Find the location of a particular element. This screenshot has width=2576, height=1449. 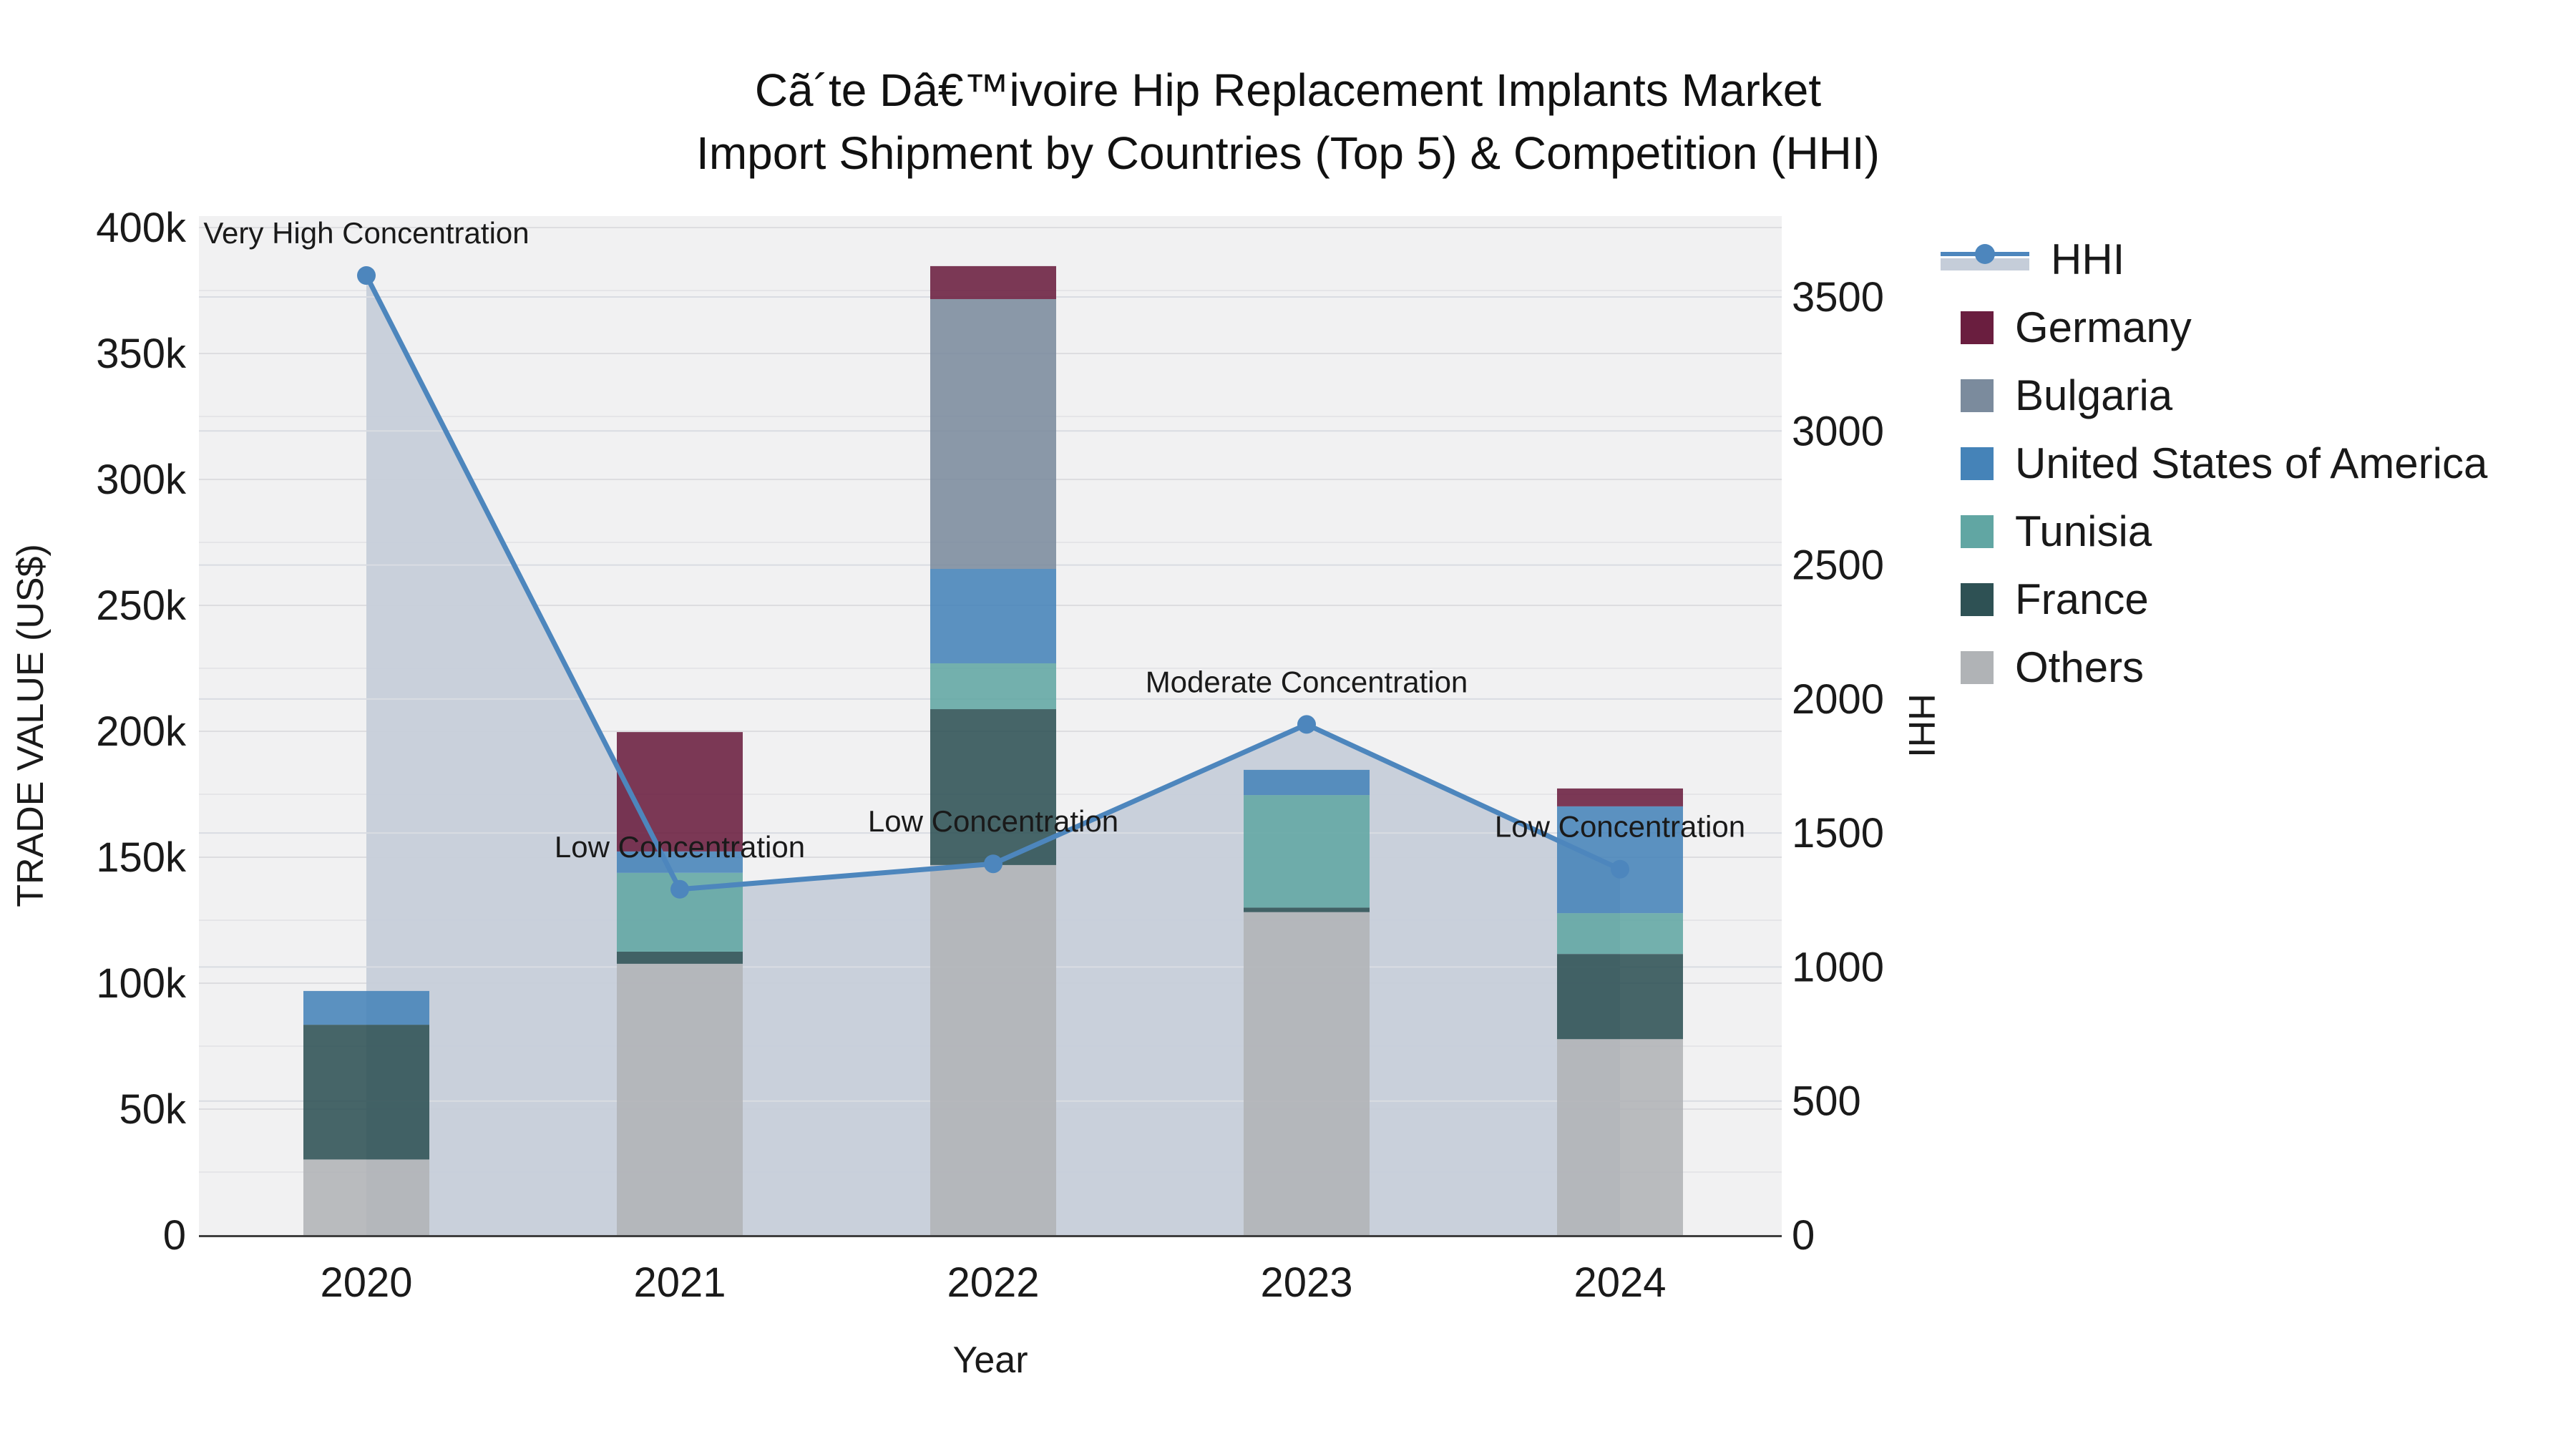

y-left-tick-label: 300k is located at coordinates (141, 480).